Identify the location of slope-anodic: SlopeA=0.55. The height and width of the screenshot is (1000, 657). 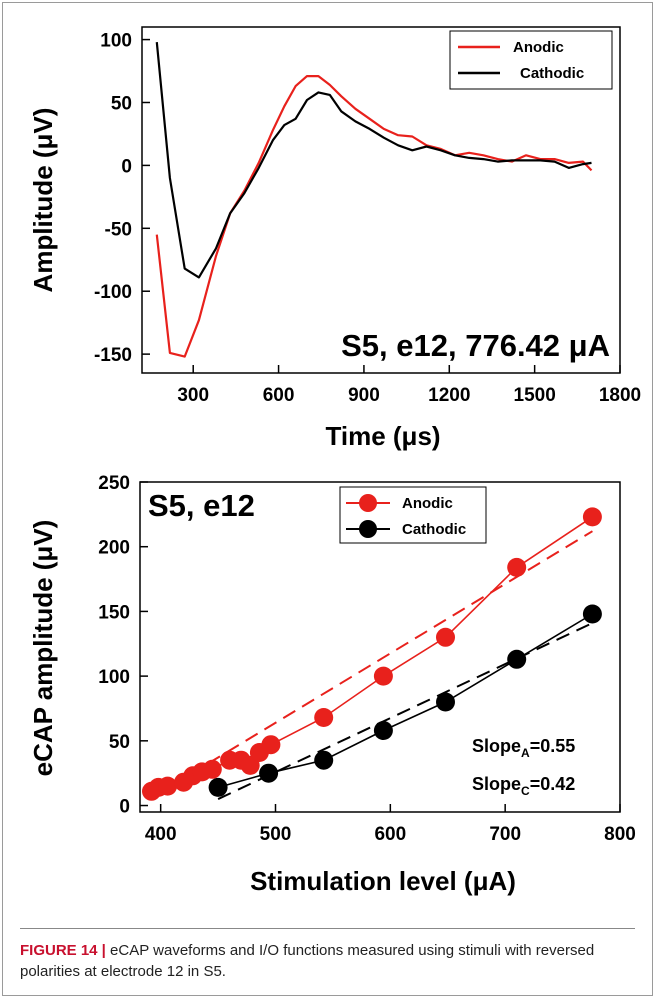
(523, 748).